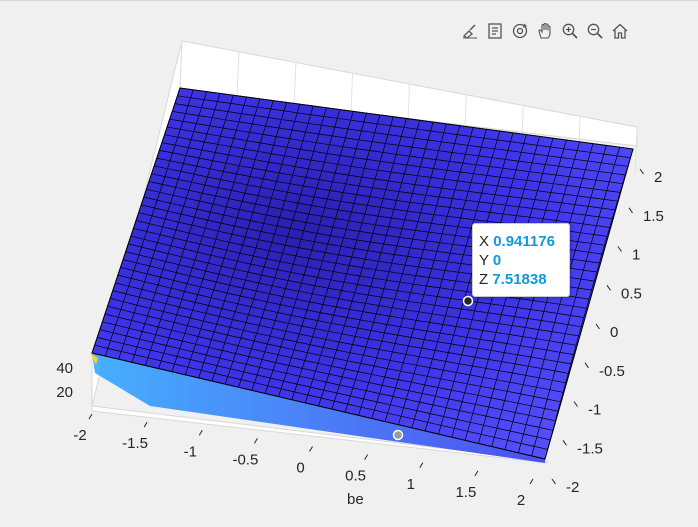 The height and width of the screenshot is (527, 698). I want to click on brush-icon, so click(470, 31).